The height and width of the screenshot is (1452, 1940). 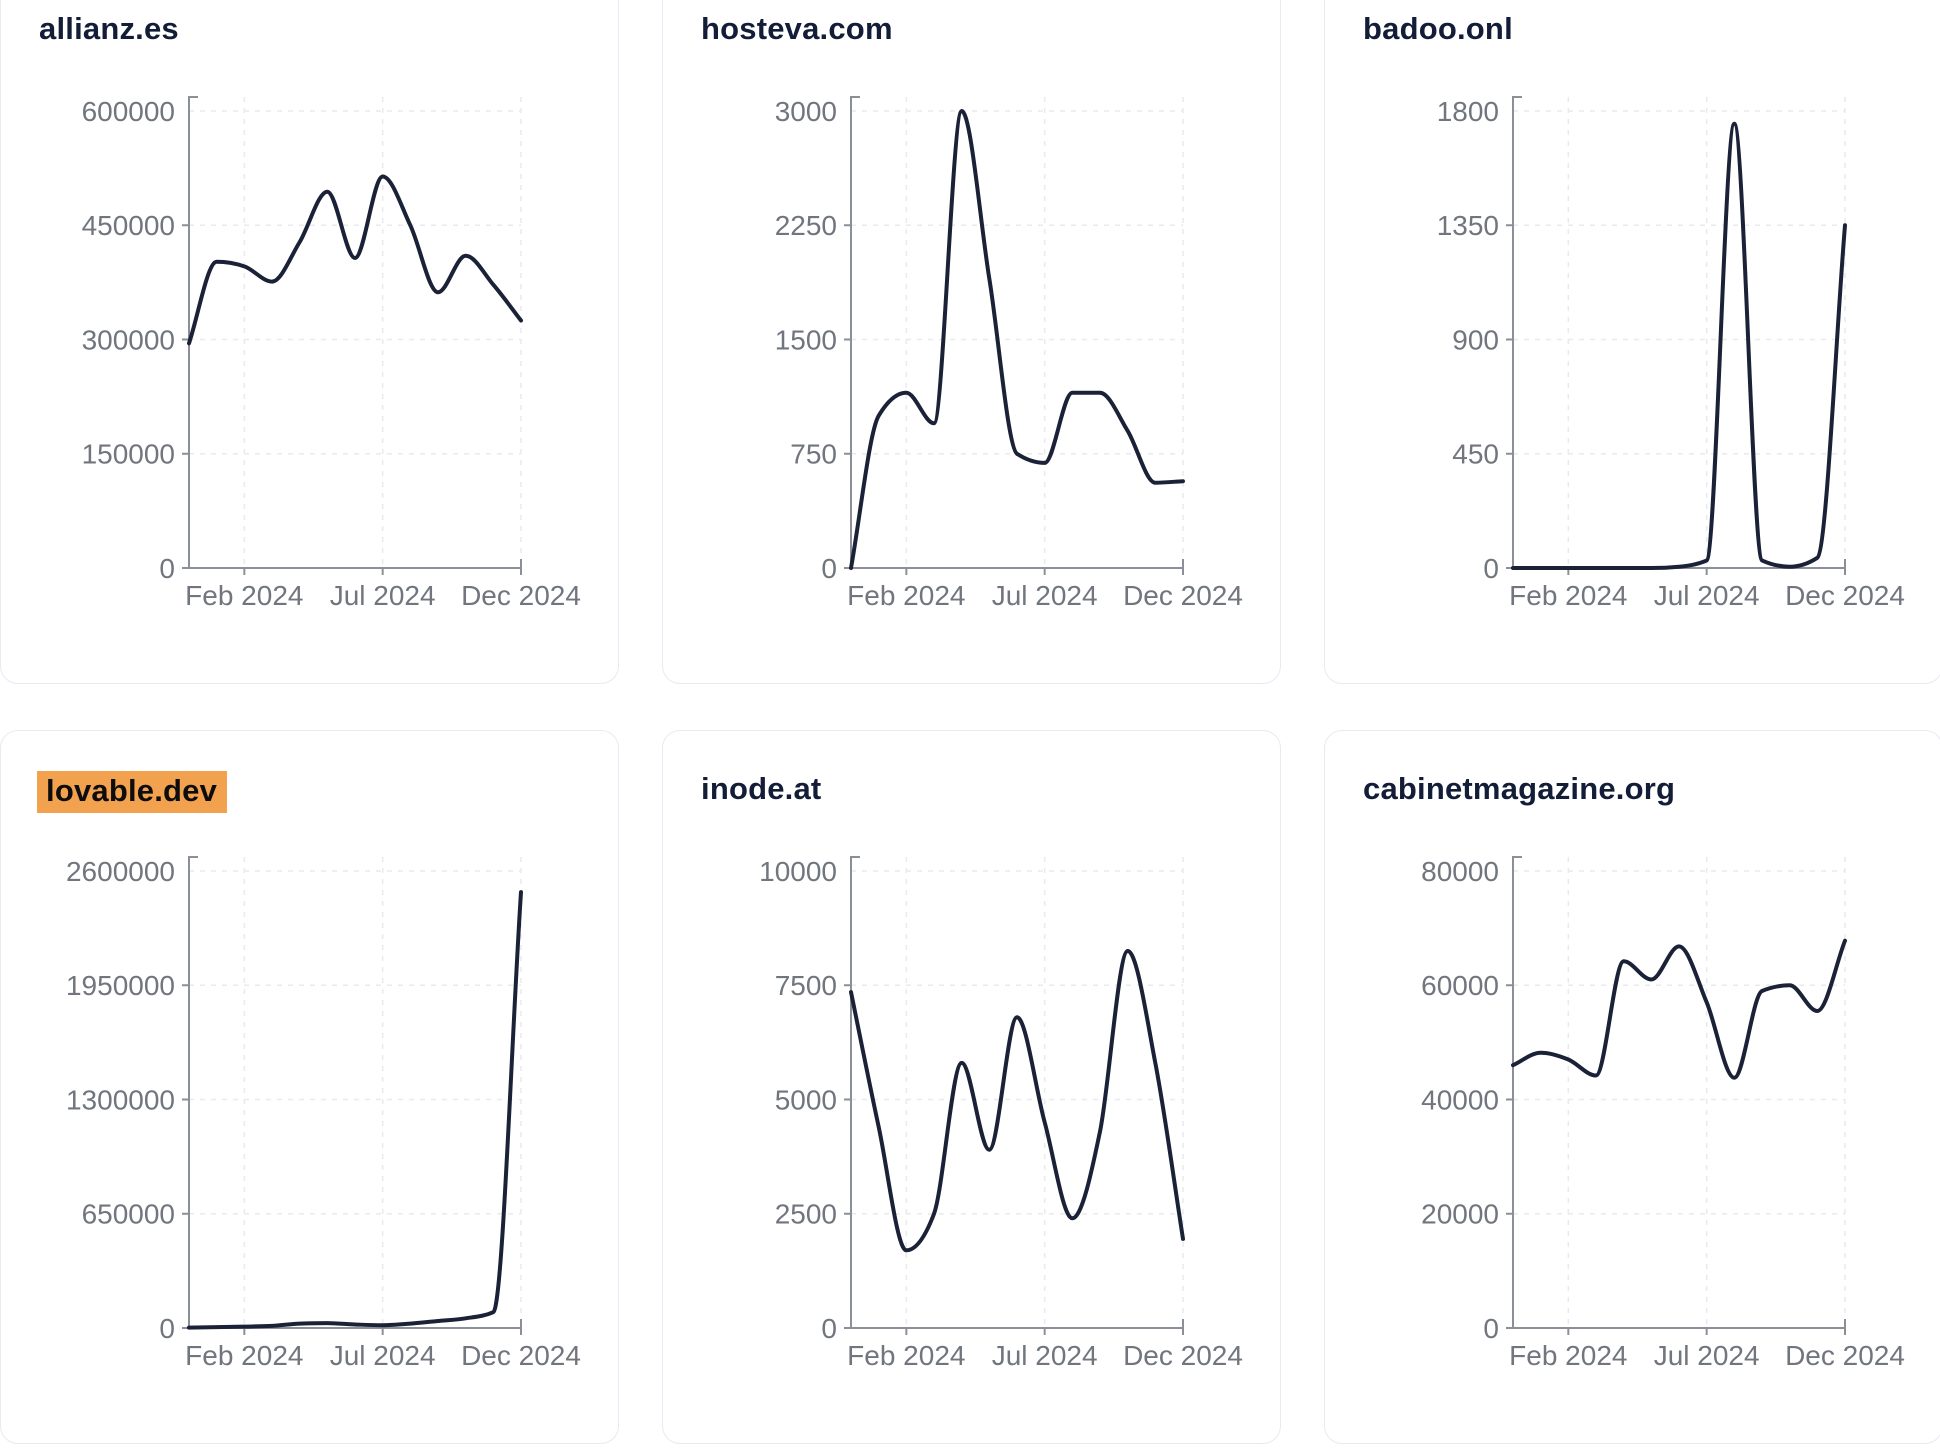 I want to click on domain-title: allianz.es, so click(x=109, y=29).